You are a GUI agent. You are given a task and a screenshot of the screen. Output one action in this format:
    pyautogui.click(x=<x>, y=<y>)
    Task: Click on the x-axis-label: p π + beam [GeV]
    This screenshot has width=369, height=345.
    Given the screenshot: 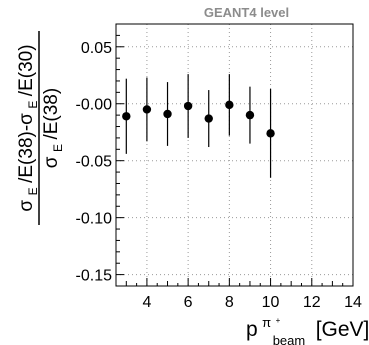 What is the action you would take?
    pyautogui.click(x=307, y=327)
    